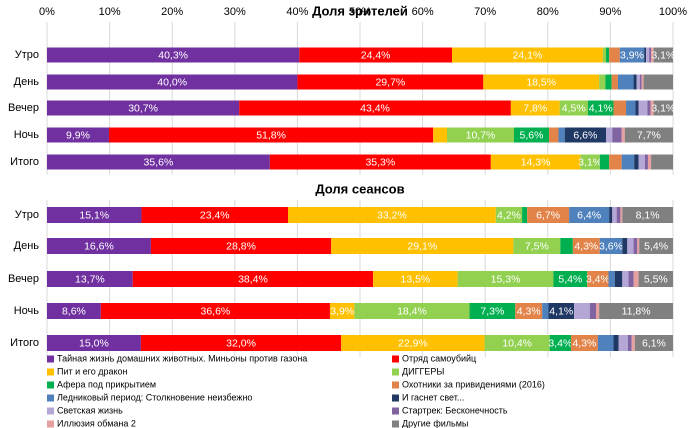 This screenshot has width=694, height=428. I want to click on x-tick-label: 40%, so click(297, 12).